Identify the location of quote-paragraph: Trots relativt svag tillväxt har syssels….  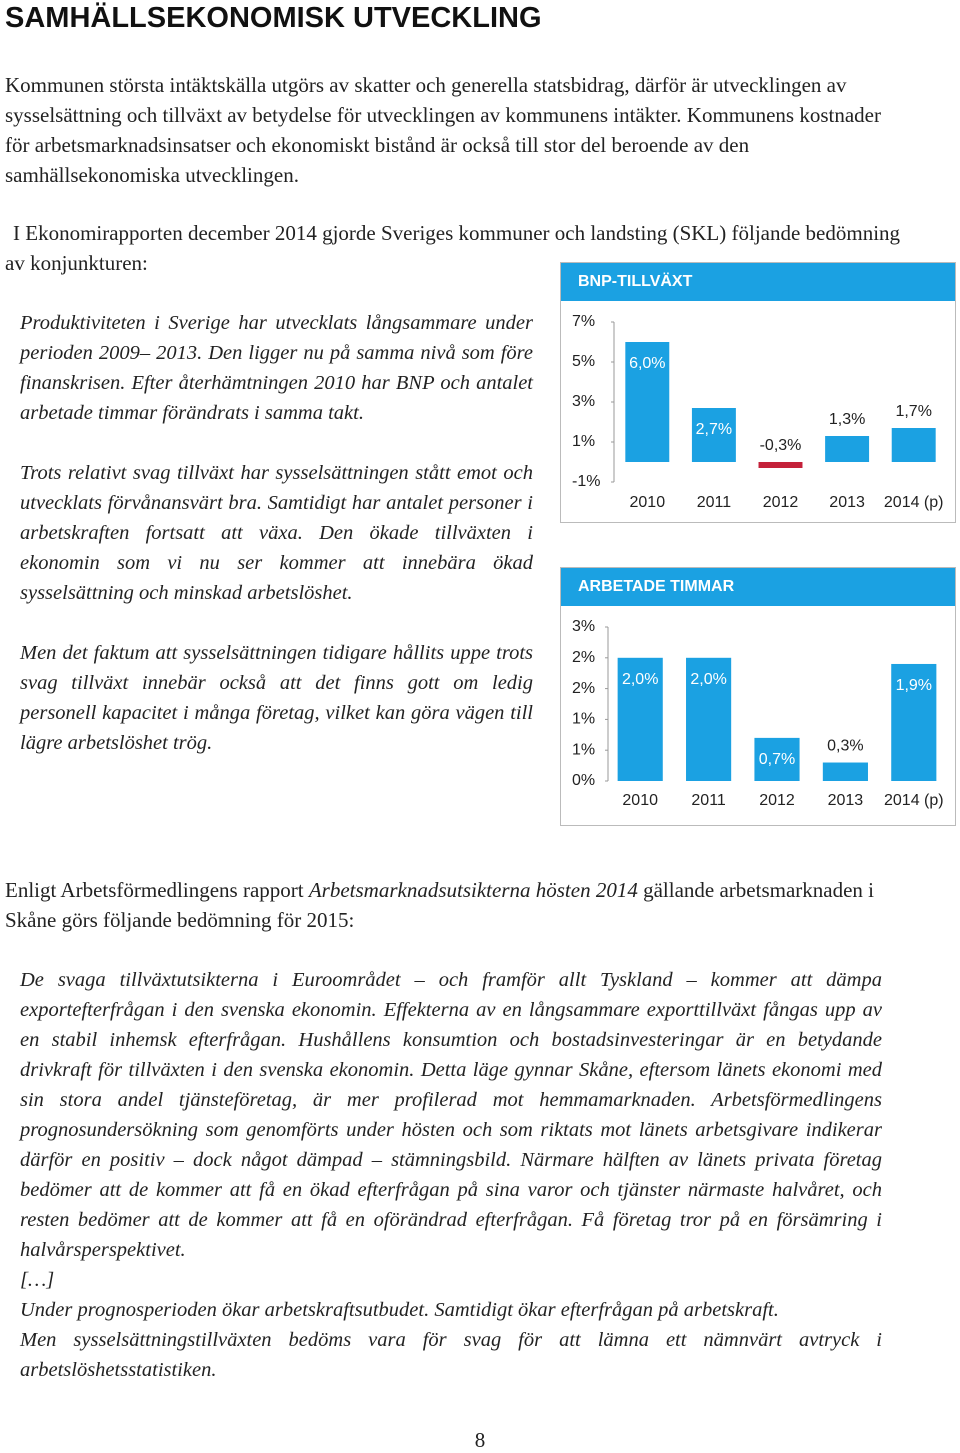
(276, 533).